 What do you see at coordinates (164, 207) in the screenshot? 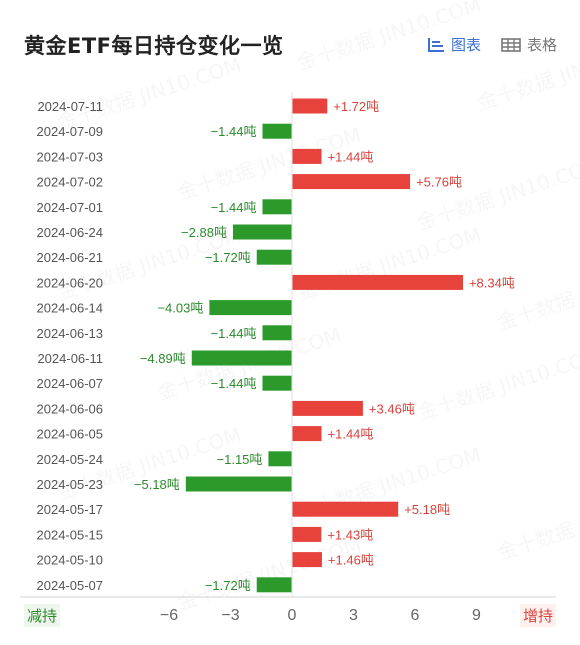
I see `bar-row: 2024-07-01 −1.44吨` at bounding box center [164, 207].